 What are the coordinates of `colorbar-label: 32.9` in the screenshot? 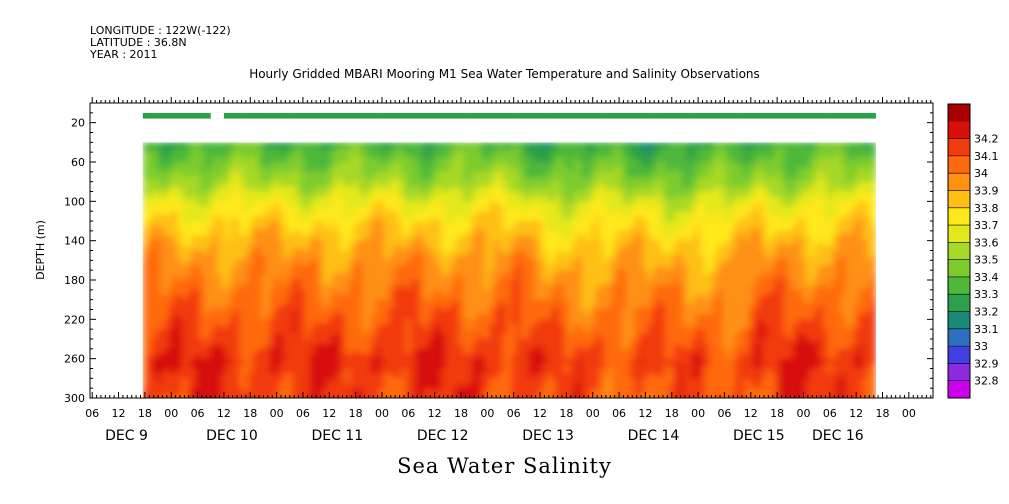 It's located at (986, 363).